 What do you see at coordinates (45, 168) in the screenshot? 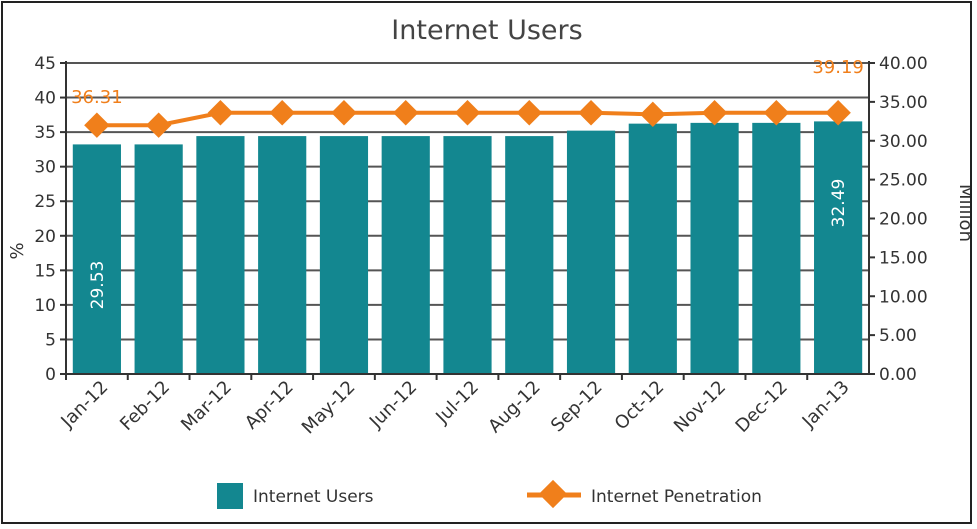
I see `left-tick-label: 30` at bounding box center [45, 168].